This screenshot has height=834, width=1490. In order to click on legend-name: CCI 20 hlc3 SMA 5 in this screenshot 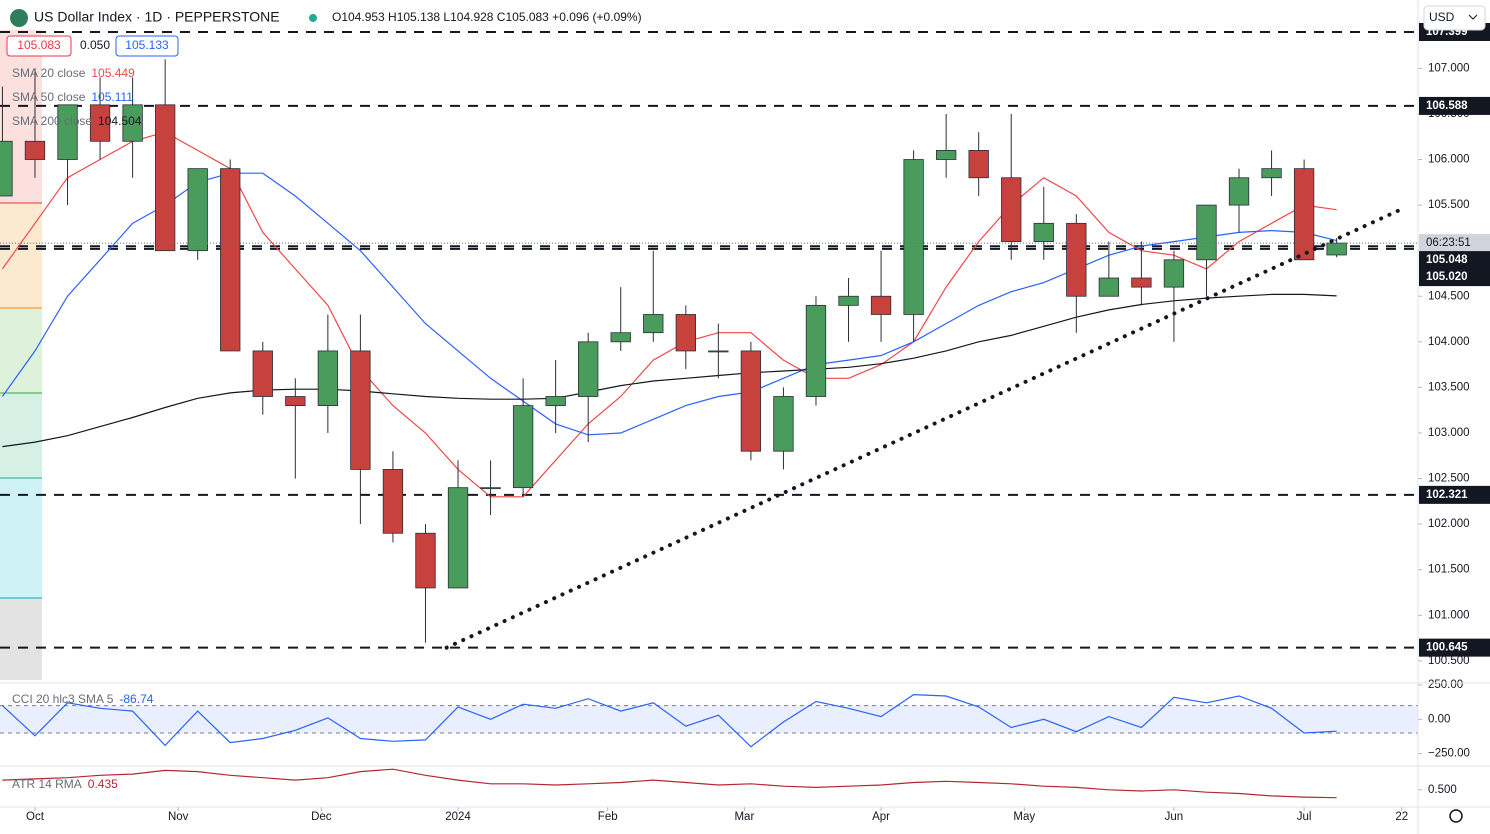, I will do `click(63, 699)`.